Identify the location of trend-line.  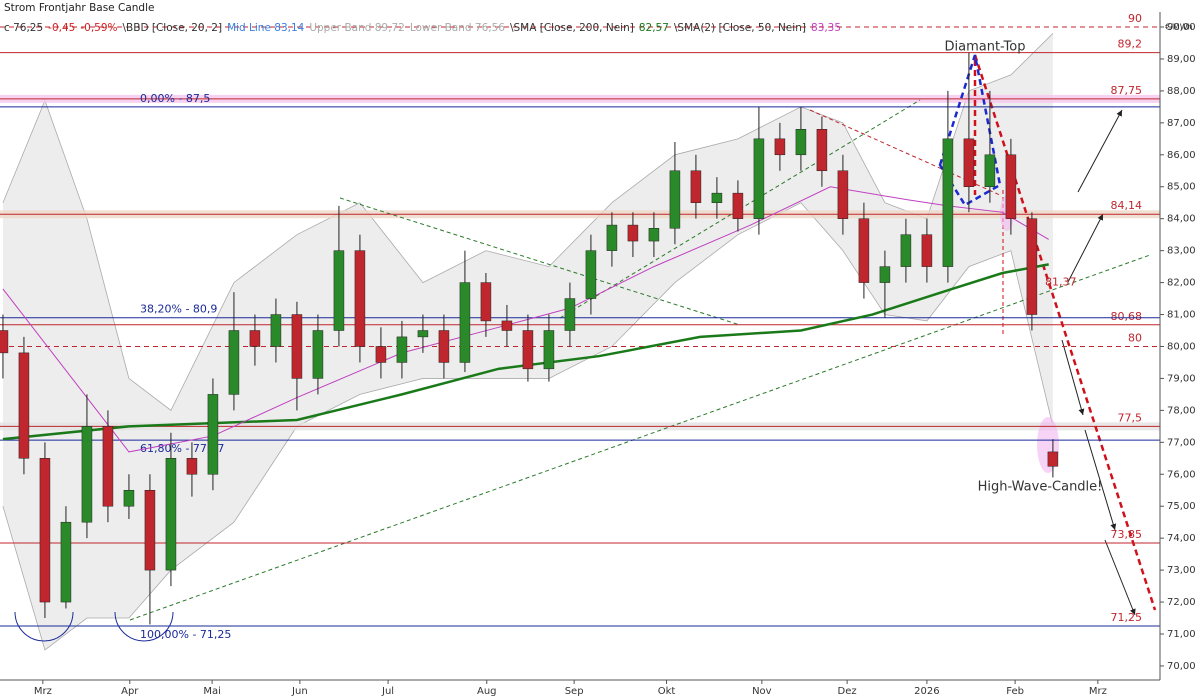
(1065, 332).